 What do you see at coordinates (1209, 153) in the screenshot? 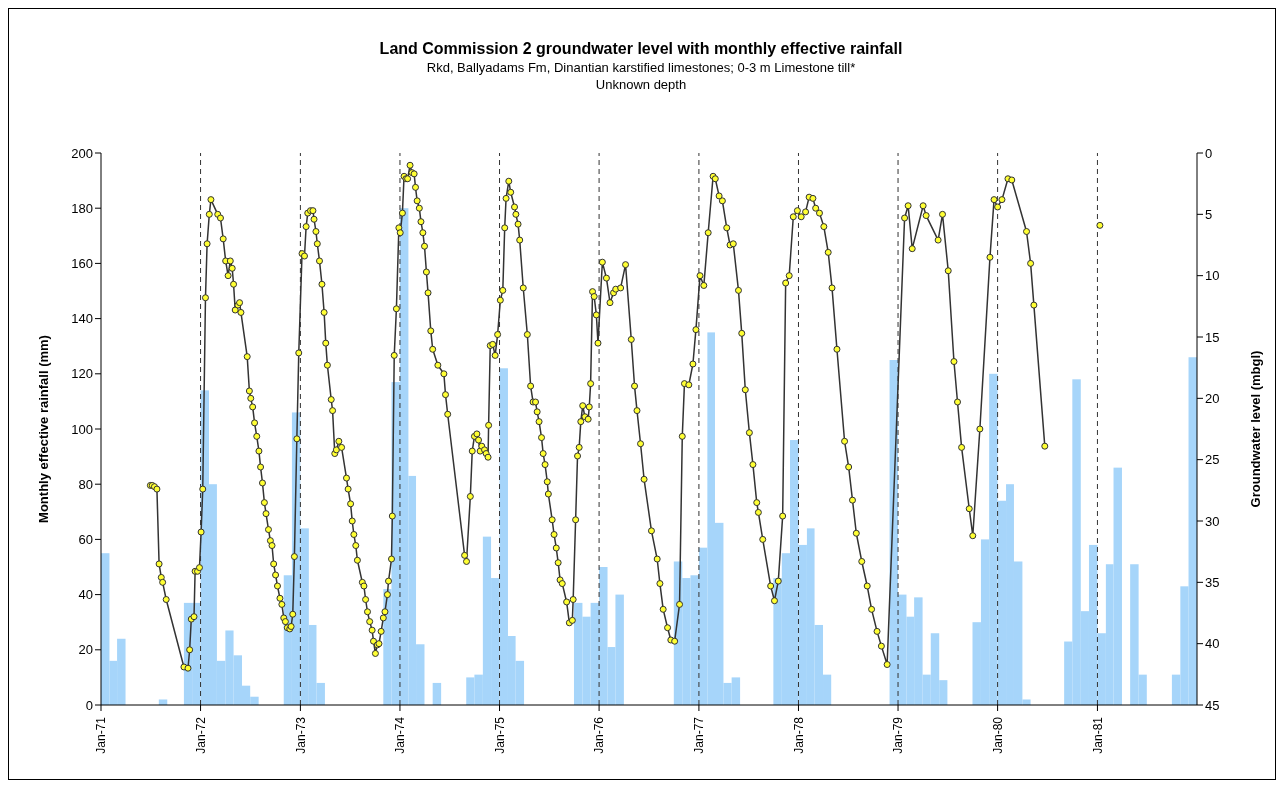
I see `y2-tick-label: 0` at bounding box center [1209, 153].